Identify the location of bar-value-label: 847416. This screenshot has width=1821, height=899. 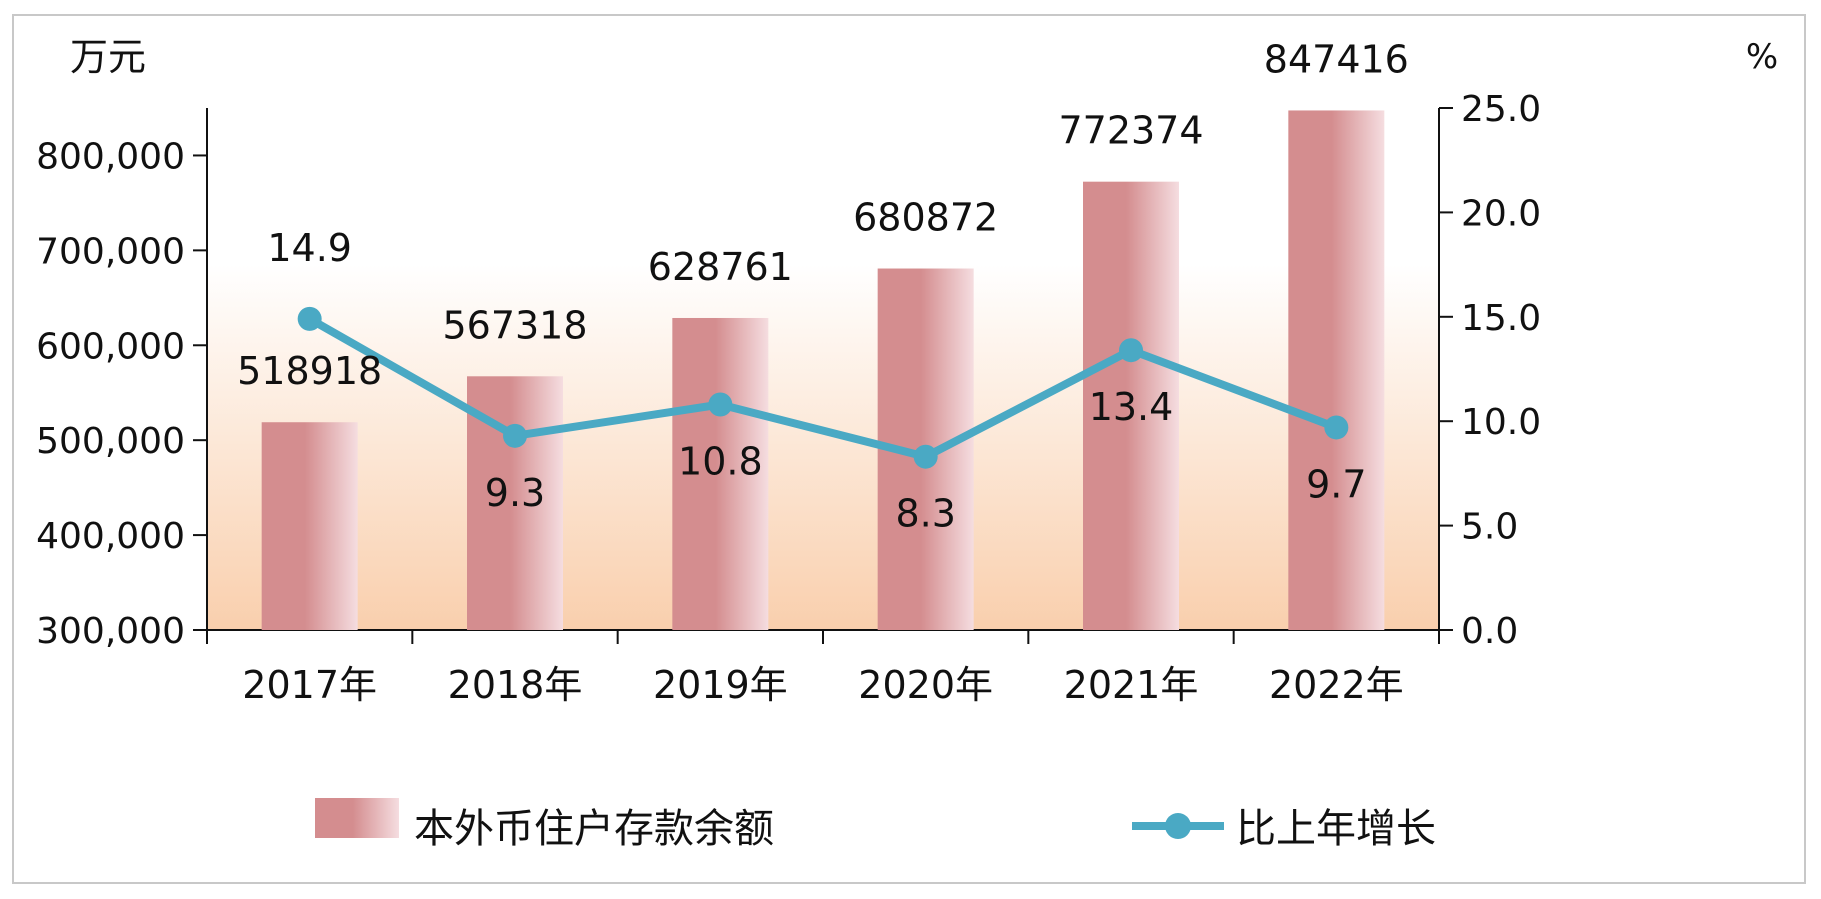
(1336, 59).